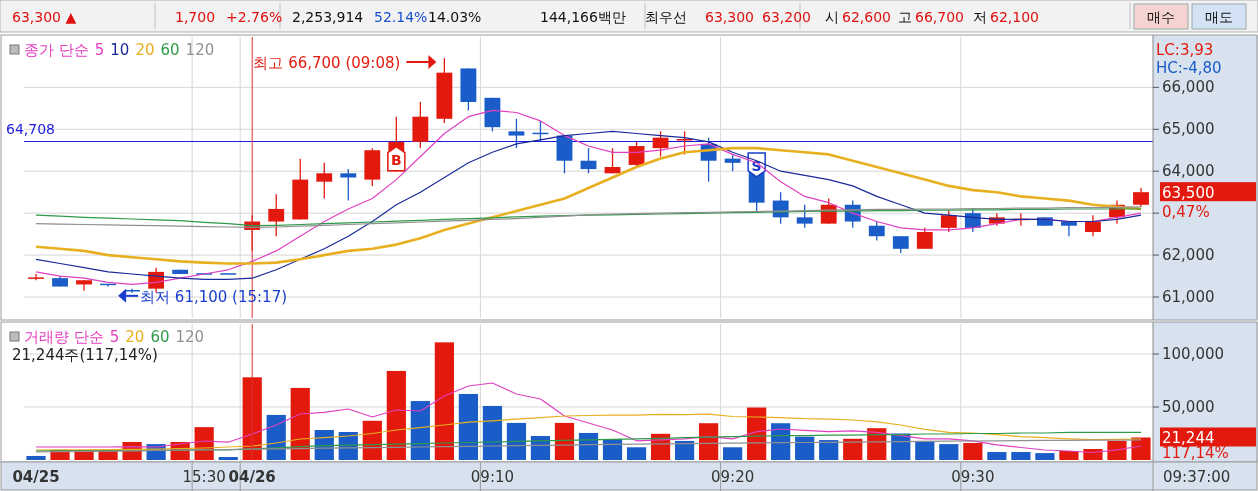 The image size is (1258, 491). I want to click on text: 63,500, so click(1188, 193).